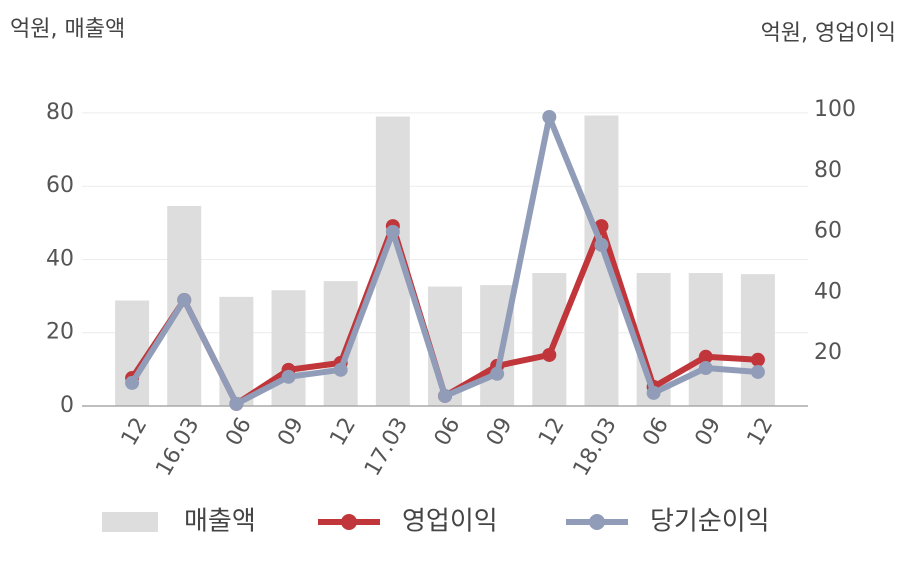  Describe the element at coordinates (828, 231) in the screenshot. I see `y2-tick-label: 60` at that location.